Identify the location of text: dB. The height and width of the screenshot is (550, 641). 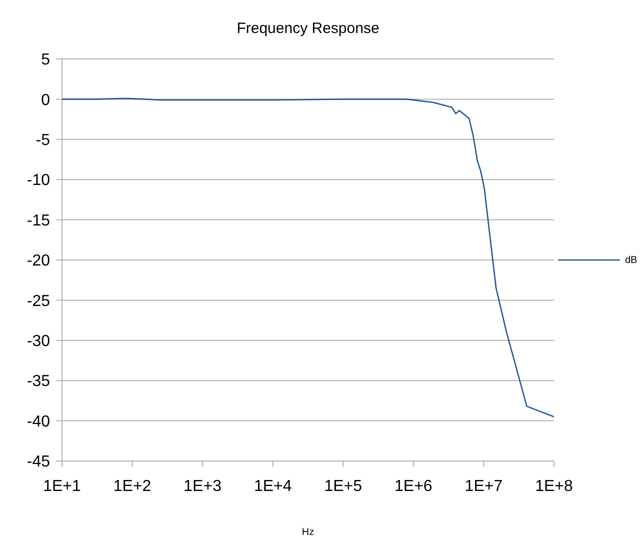
(631, 260).